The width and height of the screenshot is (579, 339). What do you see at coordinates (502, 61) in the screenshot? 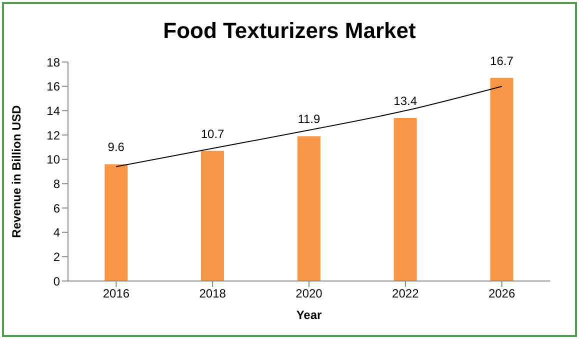
I see `data-label: 16.7` at bounding box center [502, 61].